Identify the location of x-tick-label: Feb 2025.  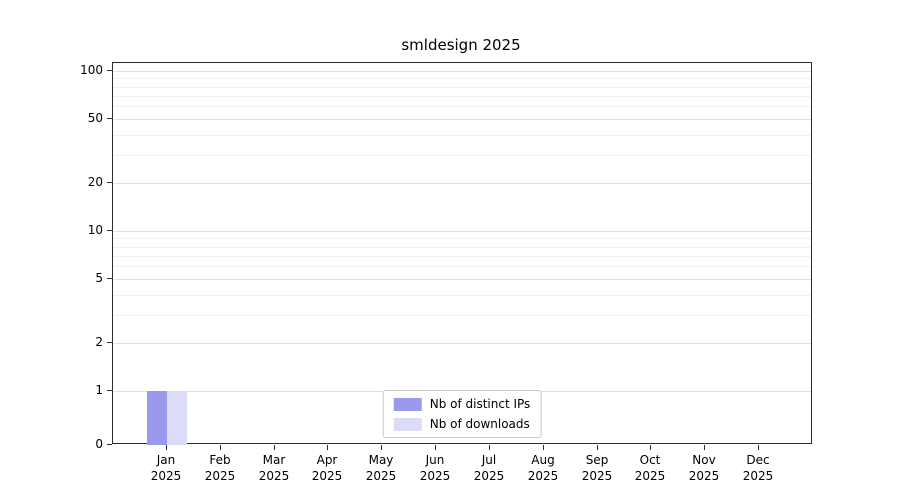
(220, 468).